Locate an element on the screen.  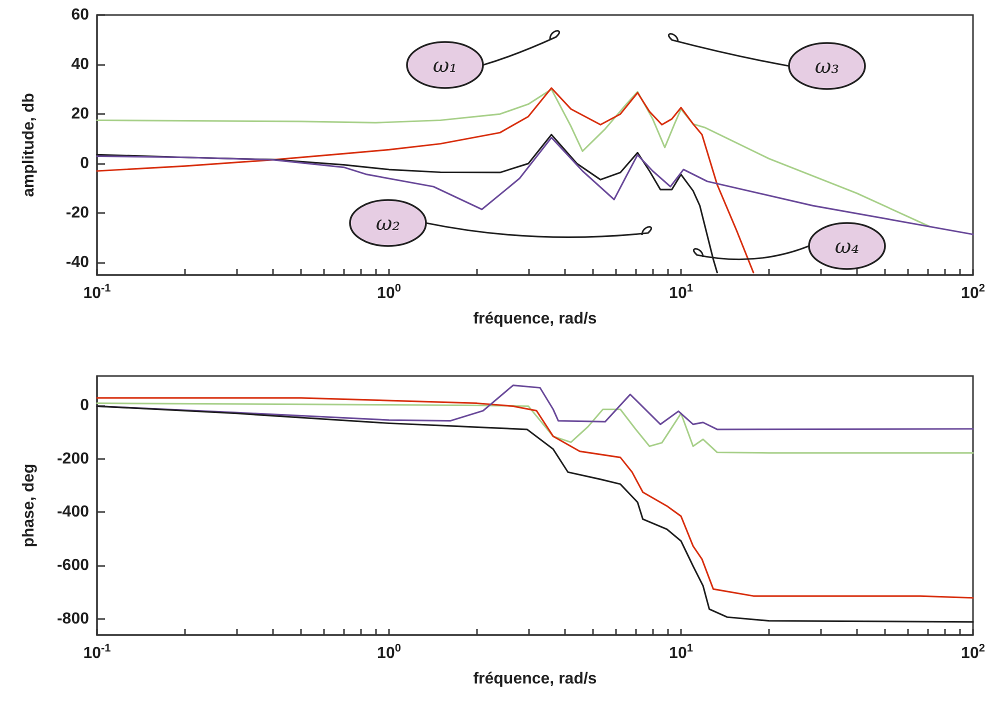
y-axis-title: phase, deg is located at coordinates (29, 506).